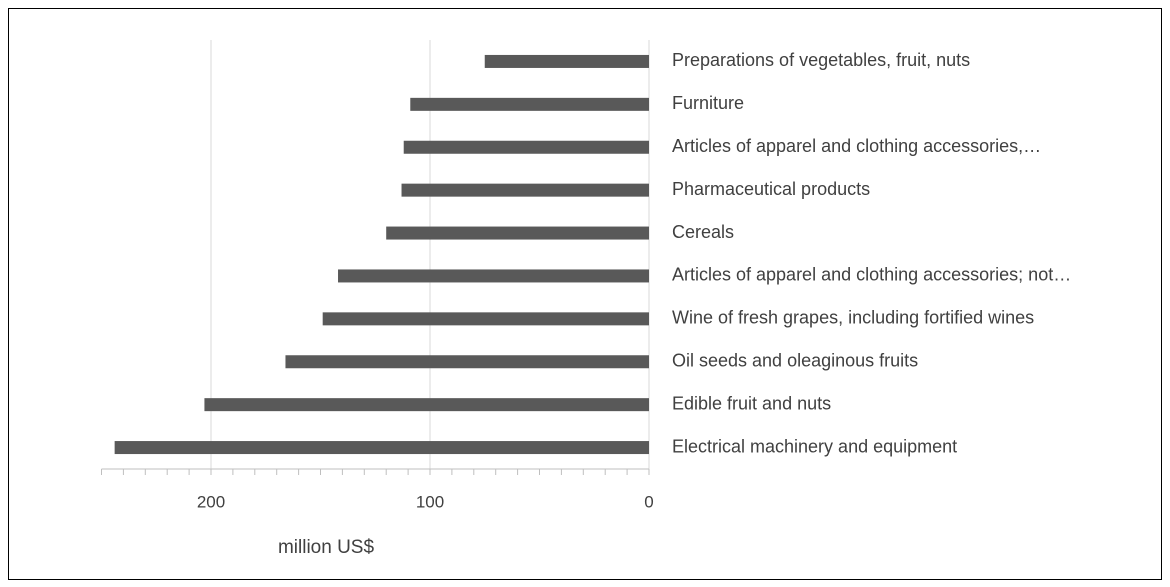  Describe the element at coordinates (211, 501) in the screenshot. I see `x-tick-label: 200` at that location.